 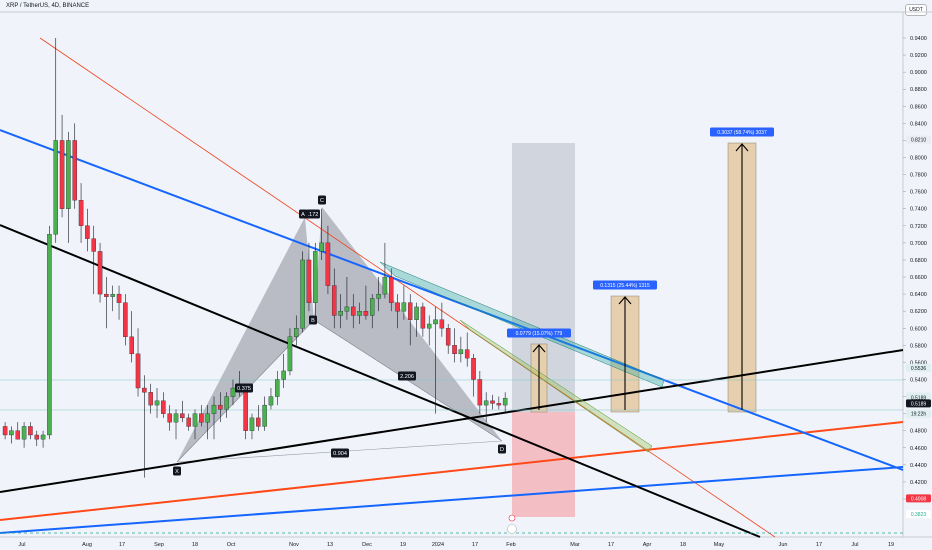 I want to click on pattern-point-a: A, so click(x=303, y=214).